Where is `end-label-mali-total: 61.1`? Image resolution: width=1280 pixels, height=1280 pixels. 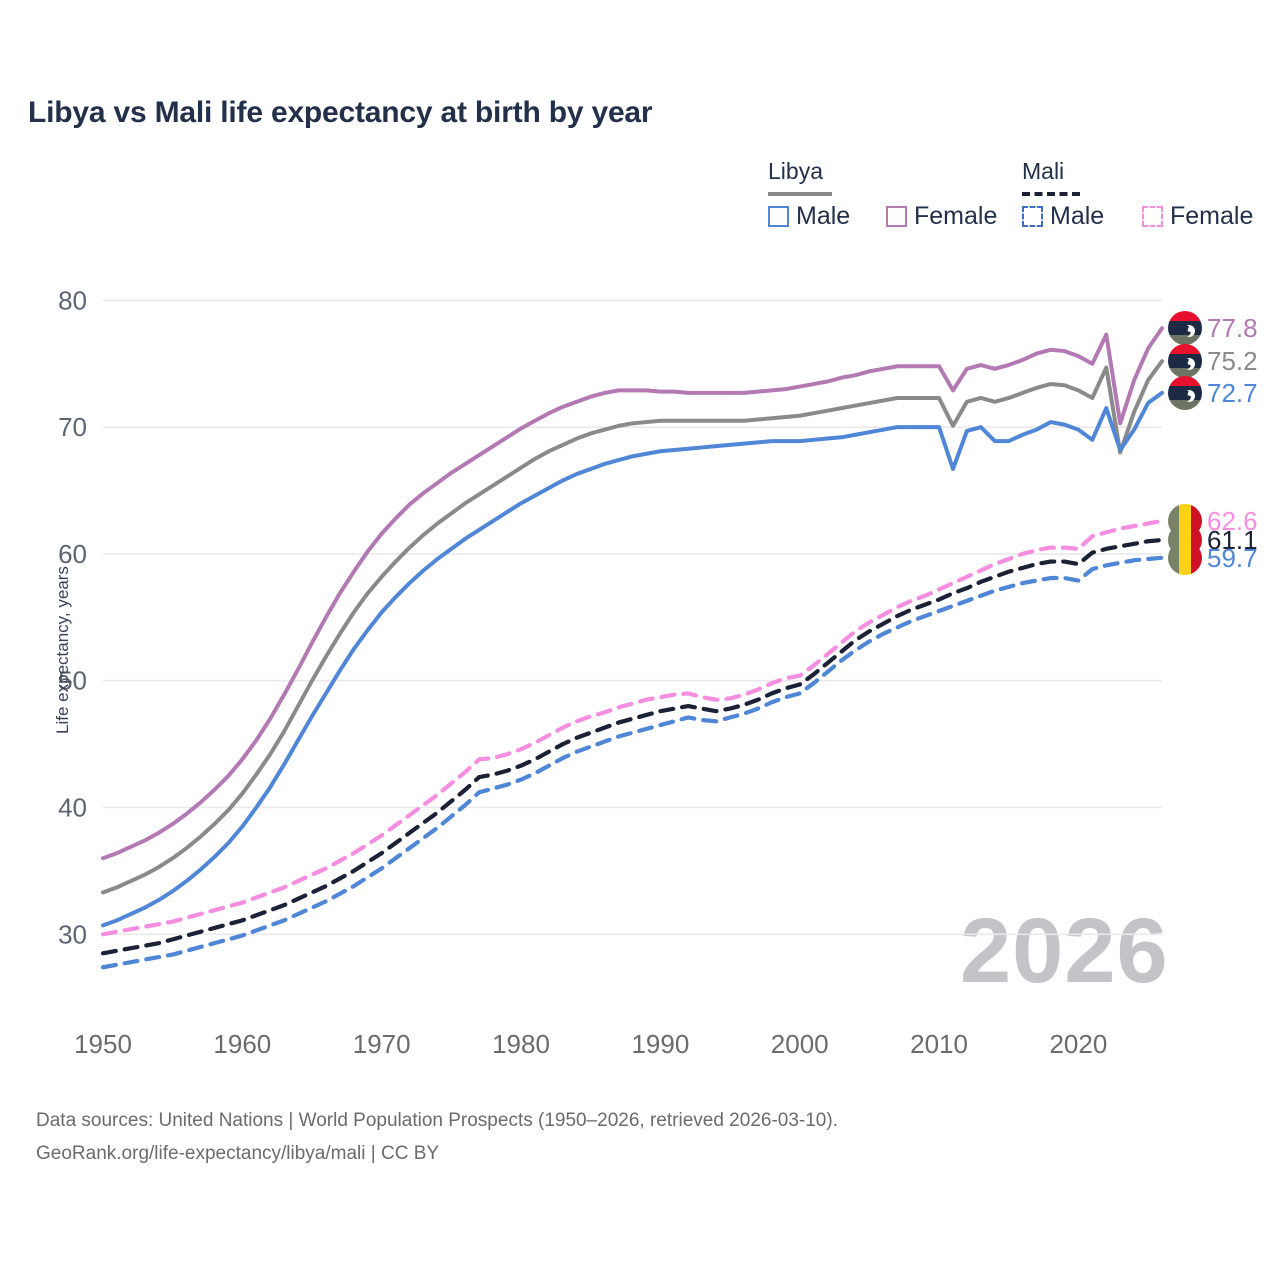 end-label-mali-total: 61.1 is located at coordinates (1213, 539).